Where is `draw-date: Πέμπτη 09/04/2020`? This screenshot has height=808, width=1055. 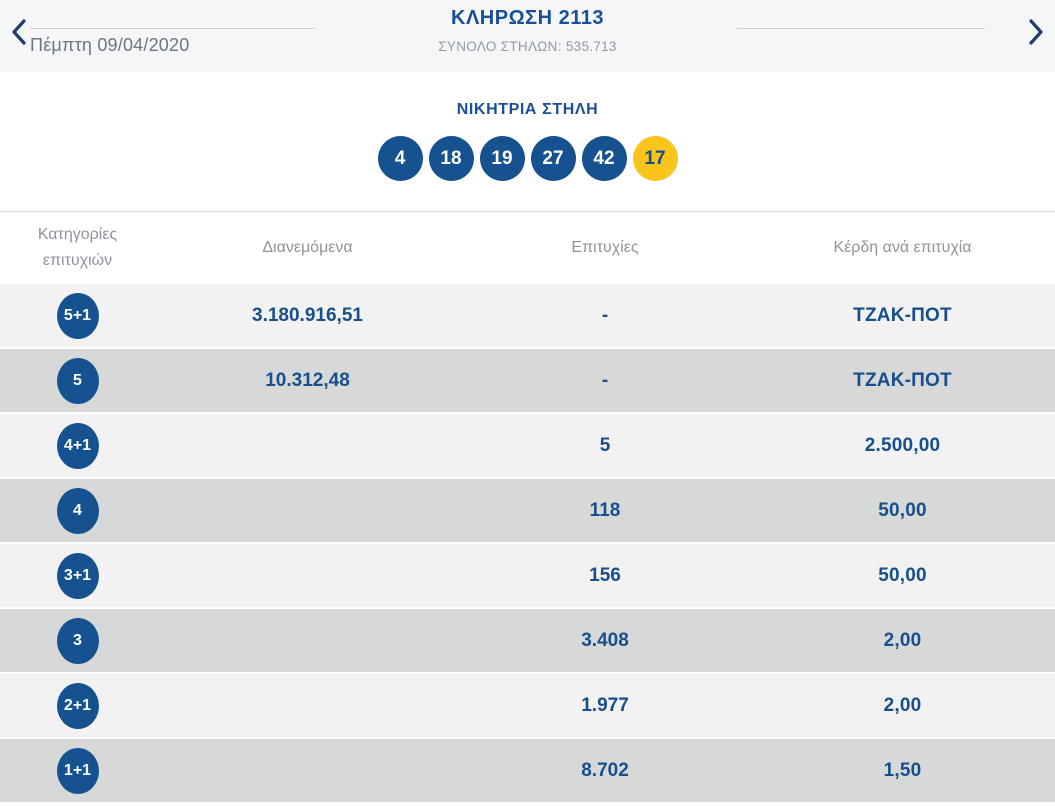
draw-date: Πέμπτη 09/04/2020 is located at coordinates (110, 45).